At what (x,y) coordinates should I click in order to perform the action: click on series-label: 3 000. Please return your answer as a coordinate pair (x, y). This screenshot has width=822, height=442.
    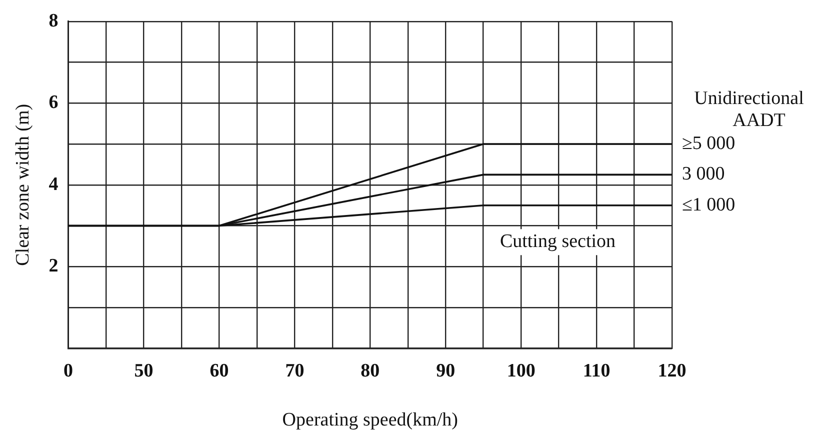
    Looking at the image, I should click on (703, 174).